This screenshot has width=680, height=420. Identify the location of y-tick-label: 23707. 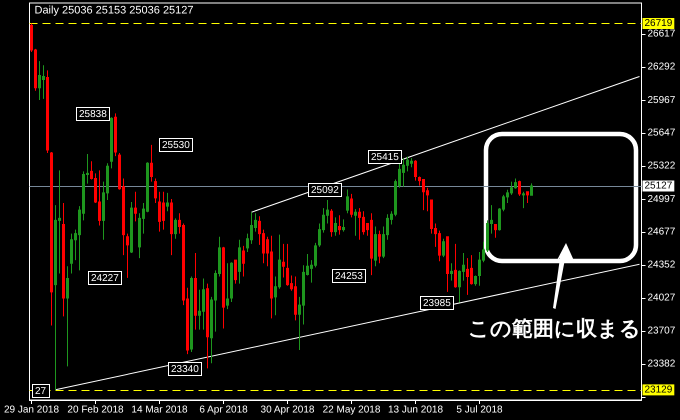
(662, 330).